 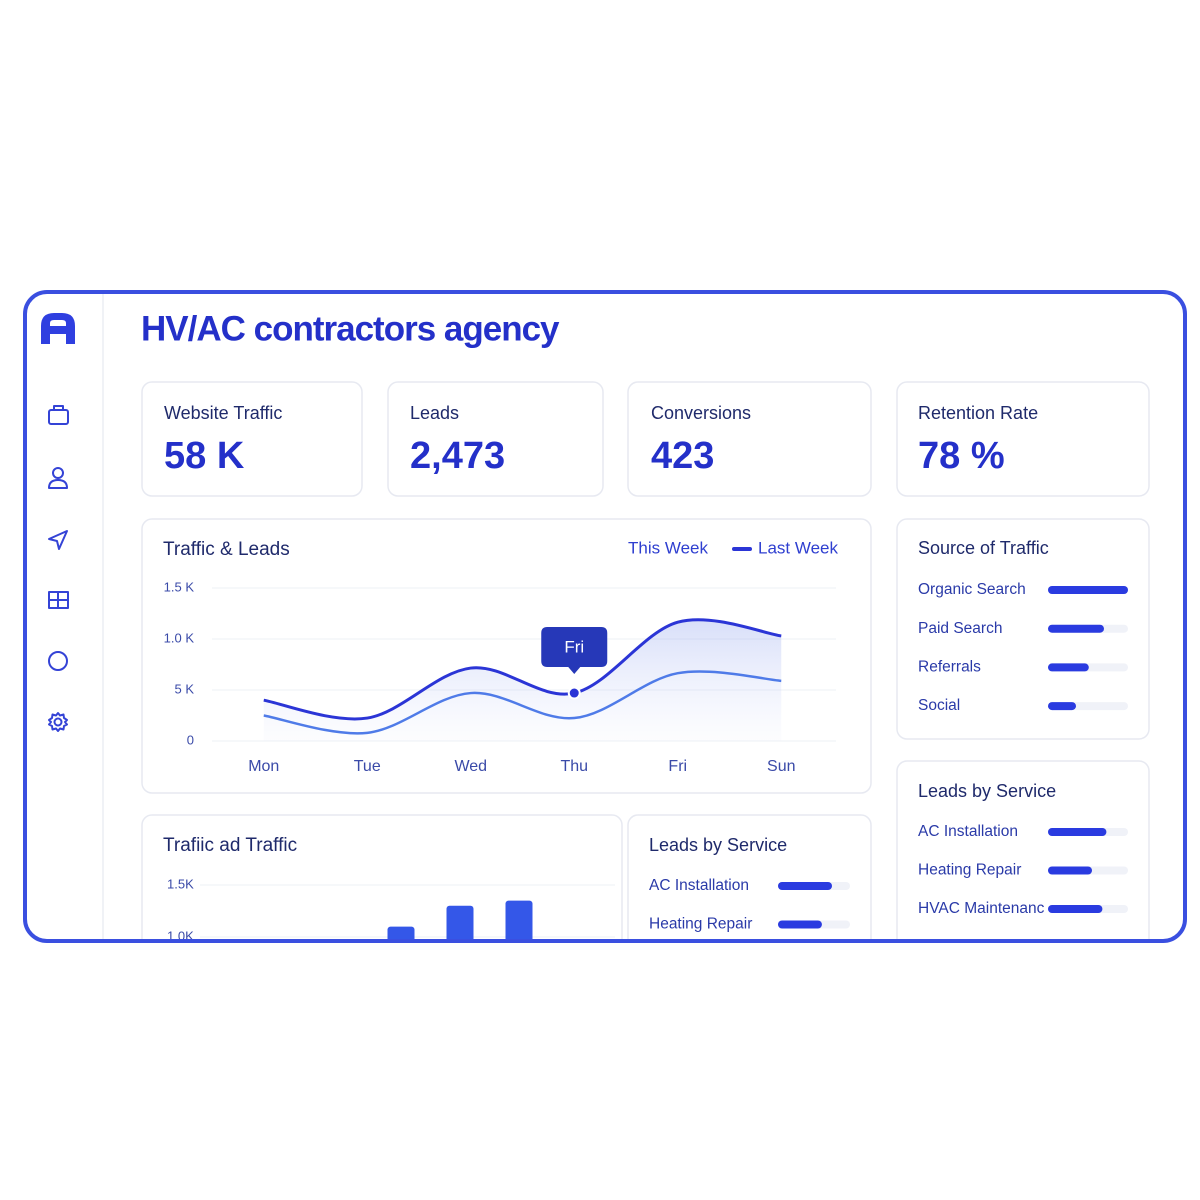 I want to click on circle-icon, so click(x=58, y=661).